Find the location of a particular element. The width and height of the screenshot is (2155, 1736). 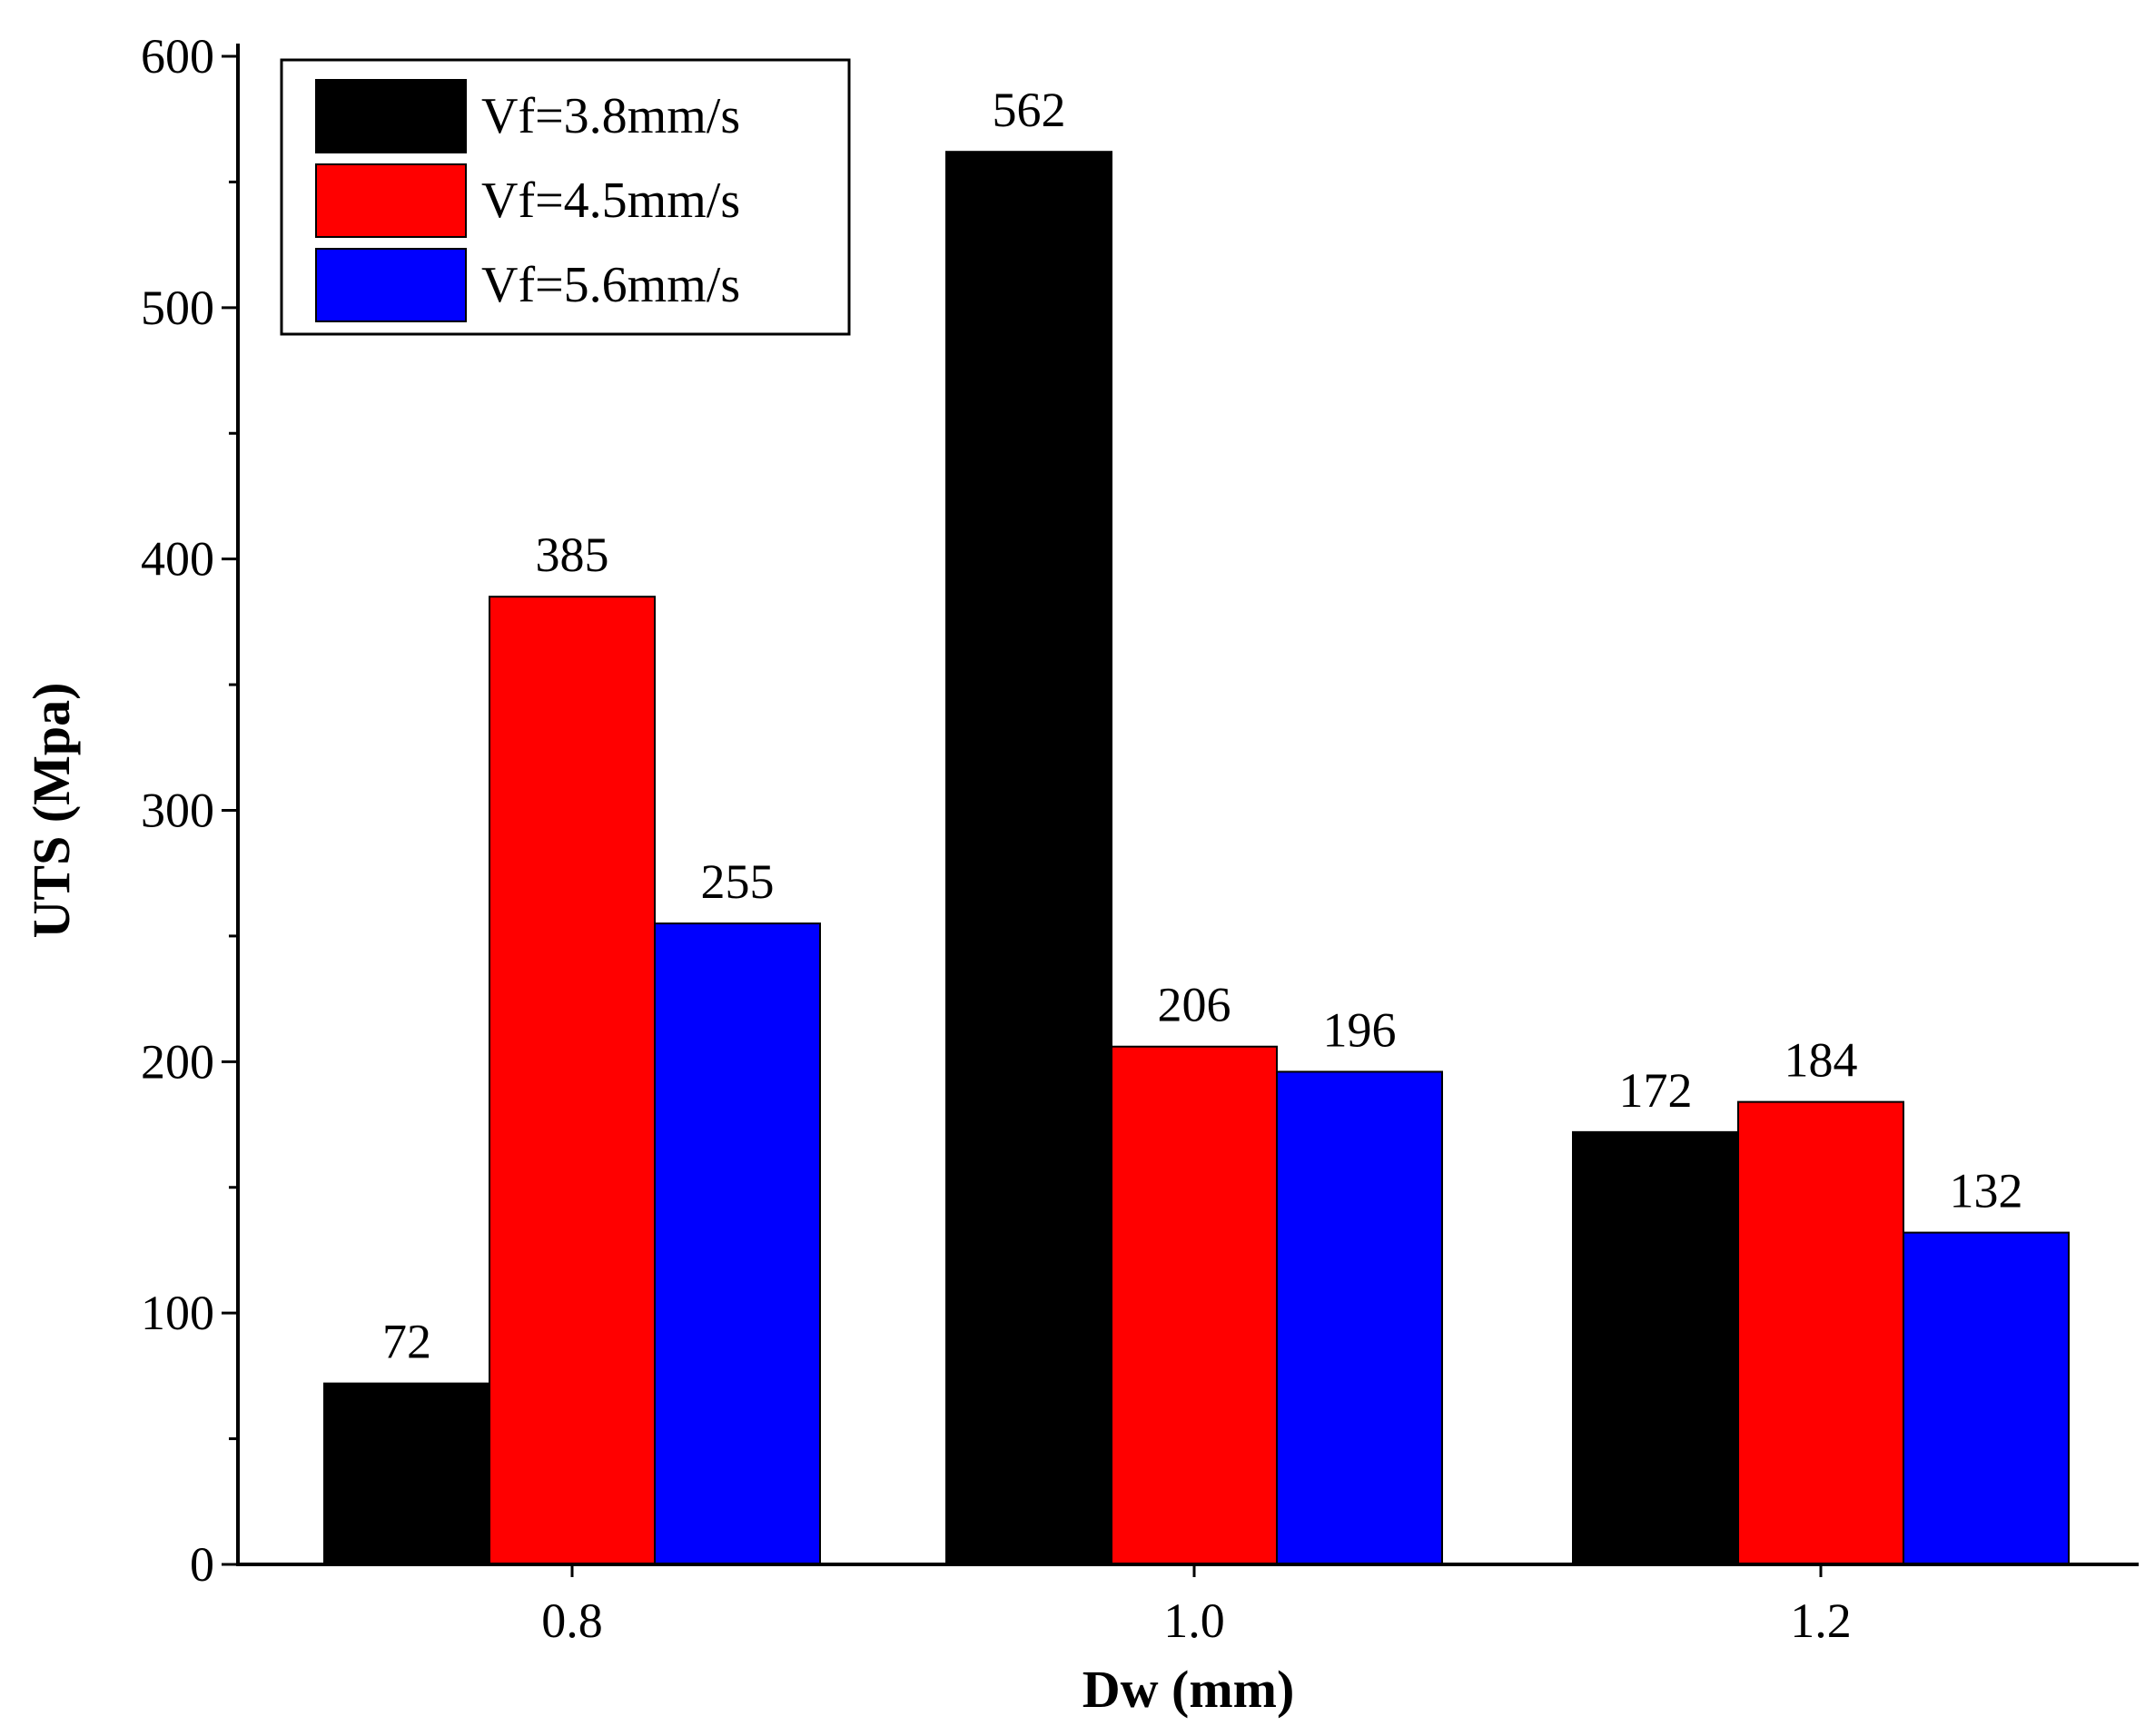

data-label-1.0-series-3: 196 is located at coordinates (1360, 1029).